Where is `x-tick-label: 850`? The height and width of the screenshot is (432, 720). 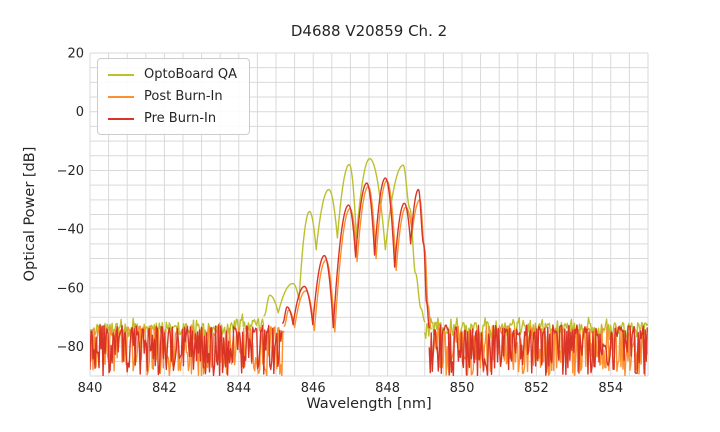 x-tick-label: 850 is located at coordinates (462, 388).